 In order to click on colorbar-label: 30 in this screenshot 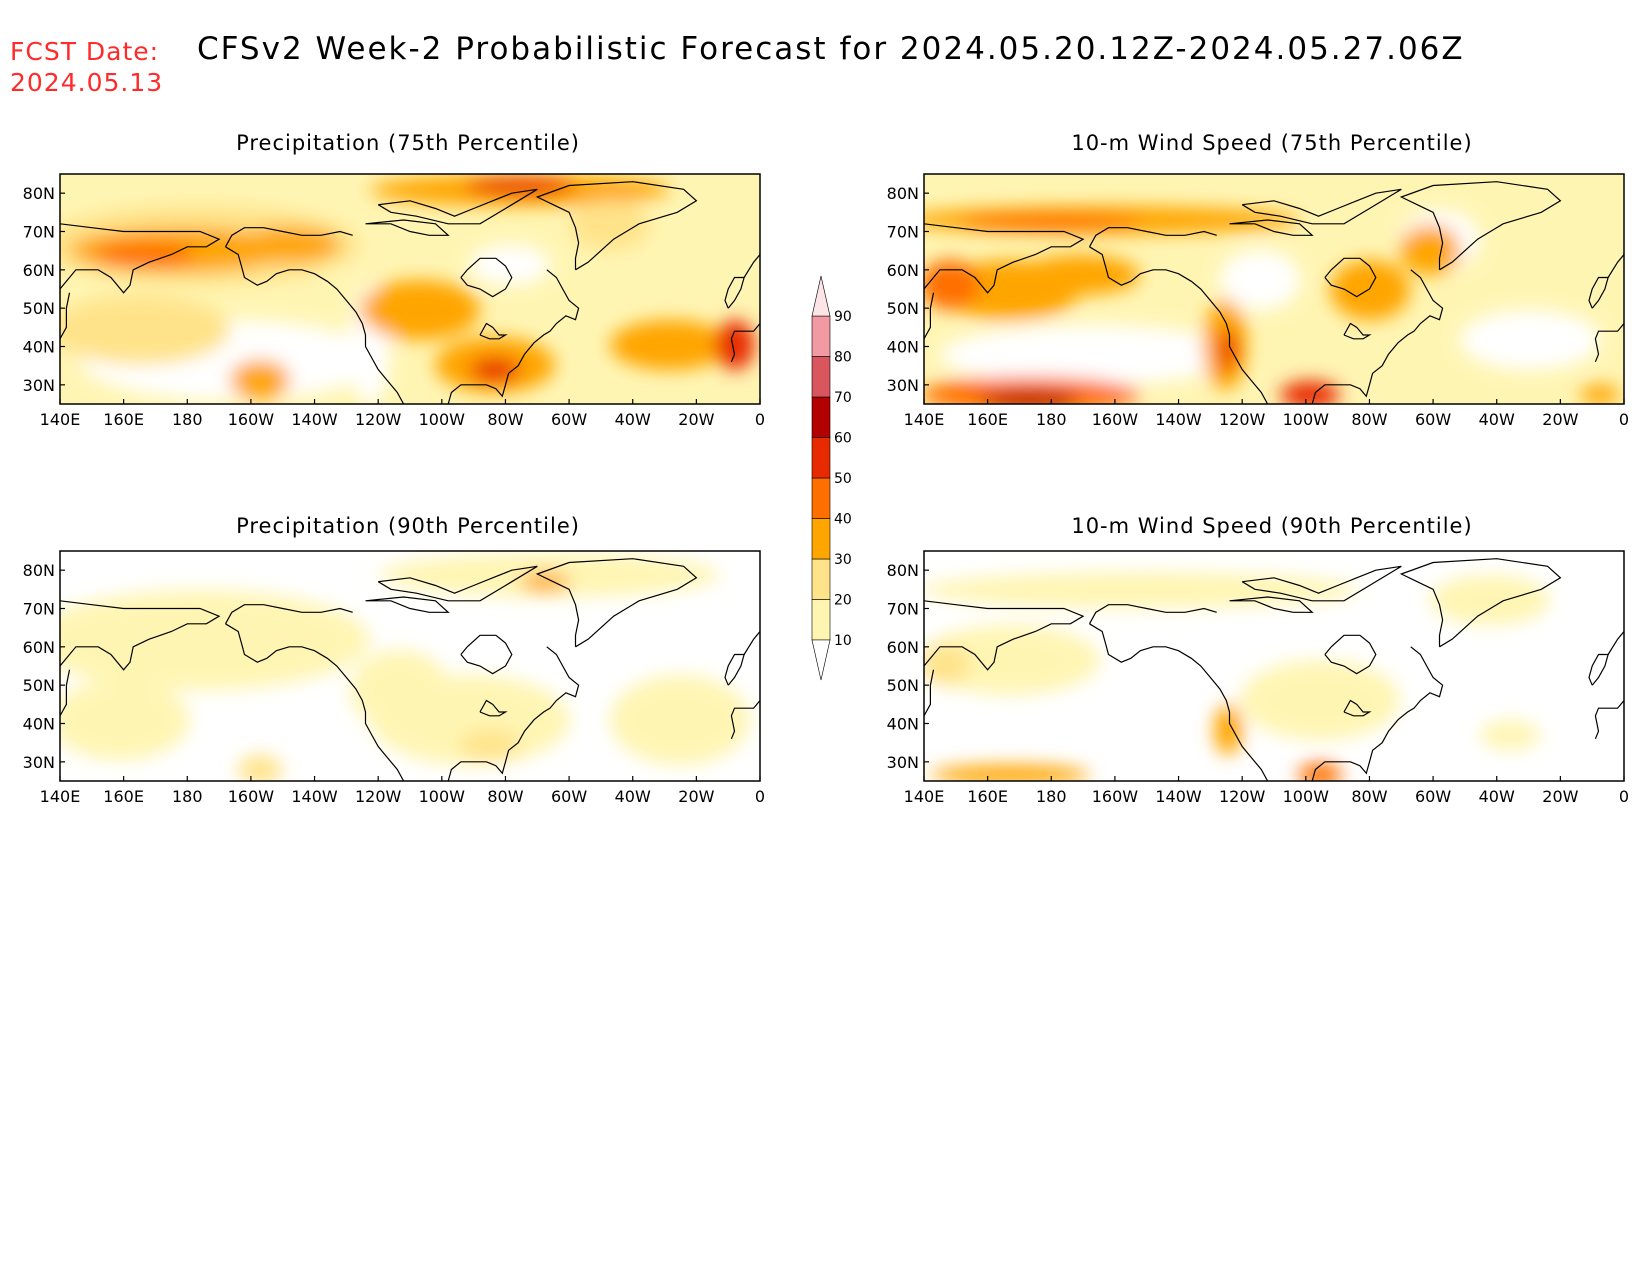, I will do `click(843, 560)`.